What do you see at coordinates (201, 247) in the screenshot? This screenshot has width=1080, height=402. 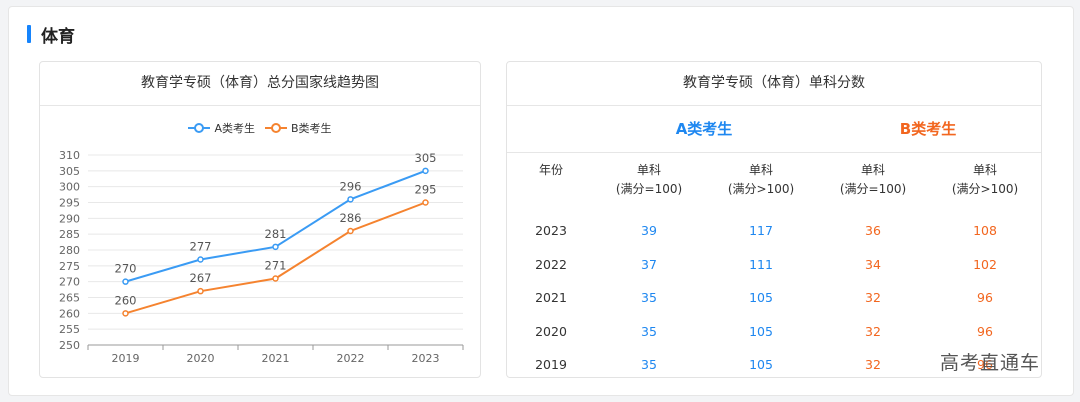 I see `data-label: 277` at bounding box center [201, 247].